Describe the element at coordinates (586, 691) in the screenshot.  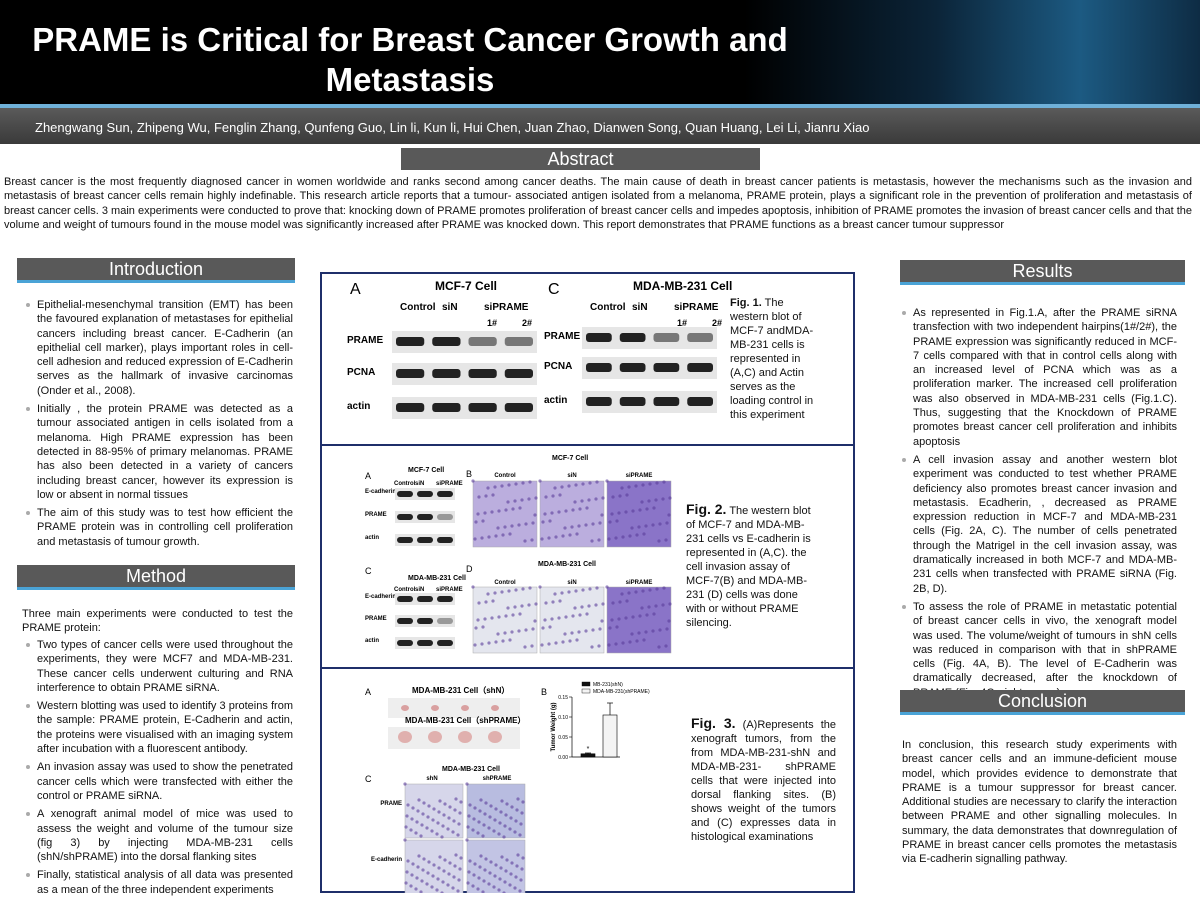
I see `legend-swatch` at that location.